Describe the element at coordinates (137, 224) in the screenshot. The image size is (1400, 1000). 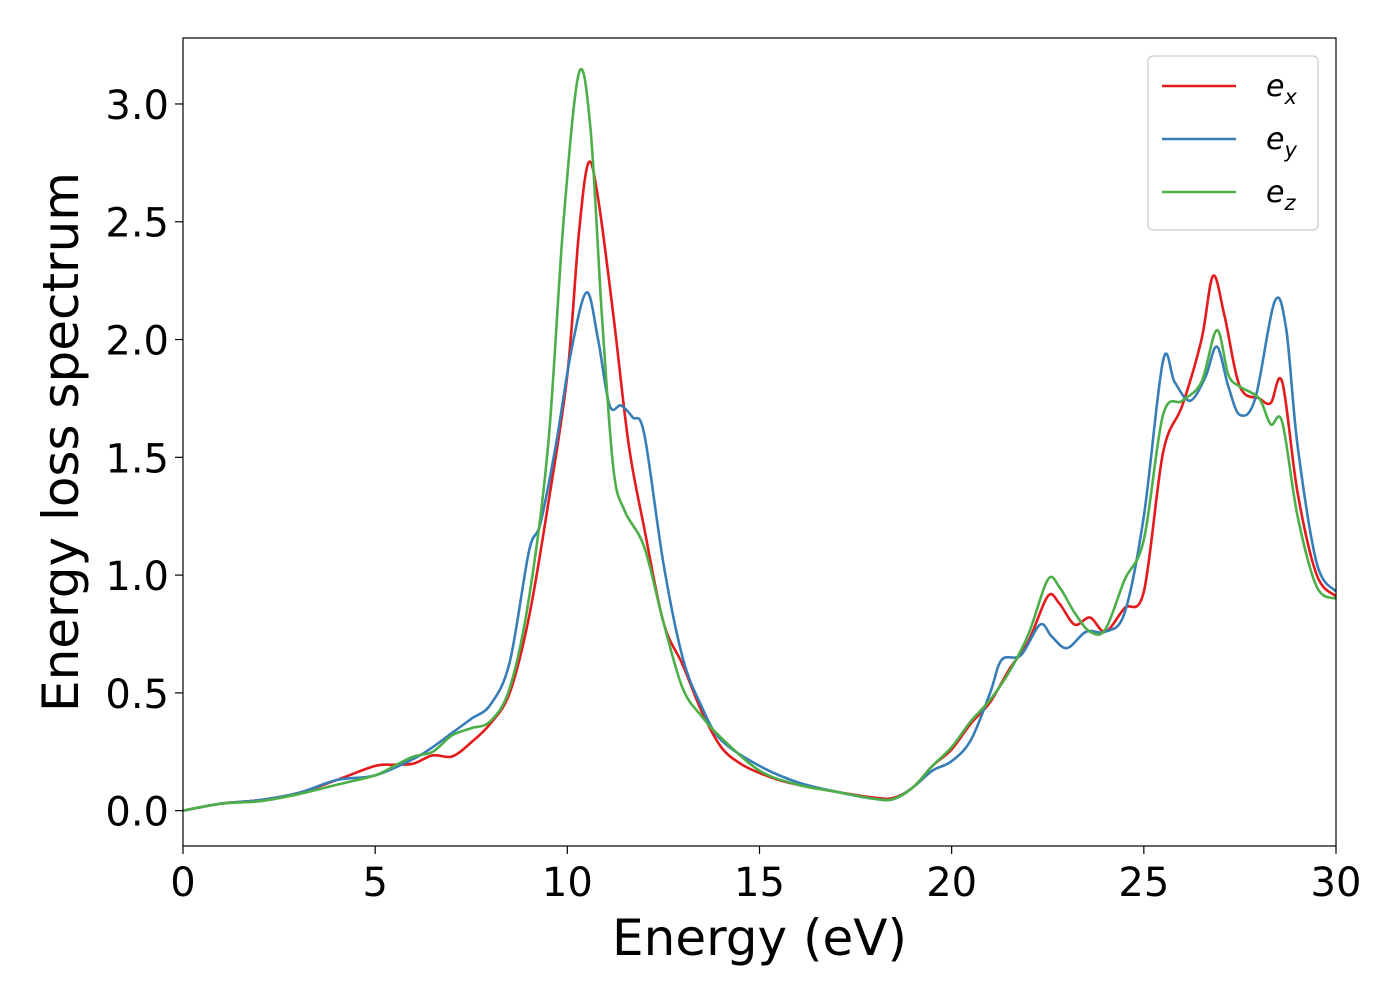
I see `y-tick-label: 2.5` at that location.